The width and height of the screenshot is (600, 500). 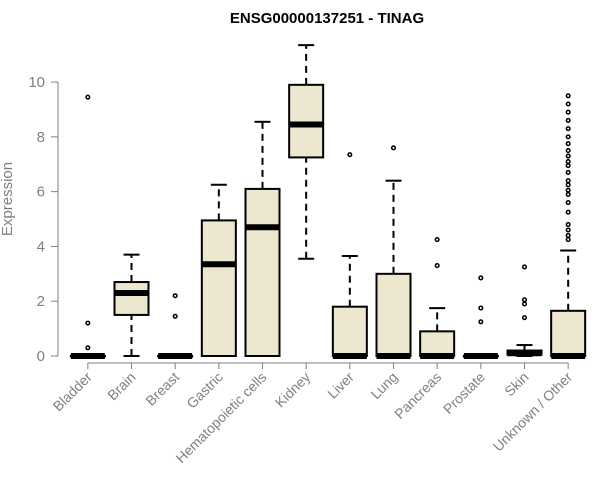 What do you see at coordinates (36, 82) in the screenshot?
I see `y-tick-label: 10` at bounding box center [36, 82].